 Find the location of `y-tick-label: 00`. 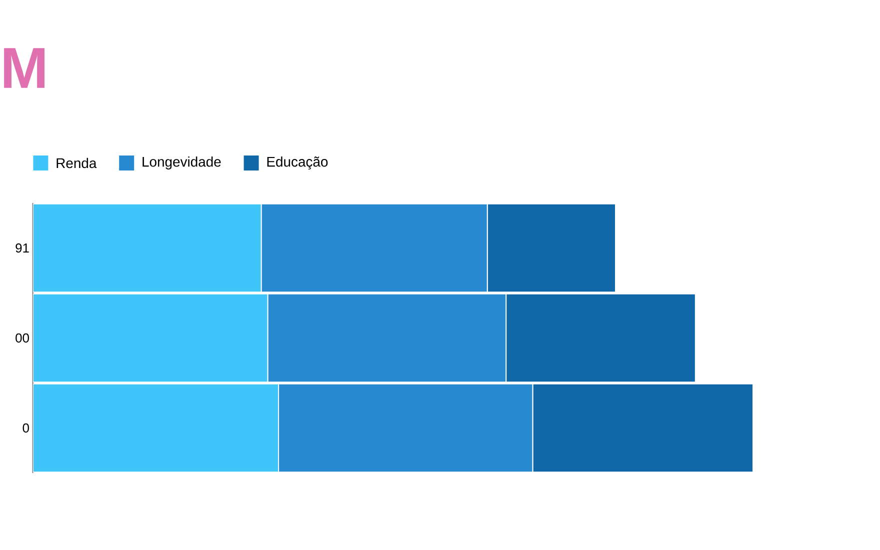

y-tick-label: 00 is located at coordinates (22, 338).